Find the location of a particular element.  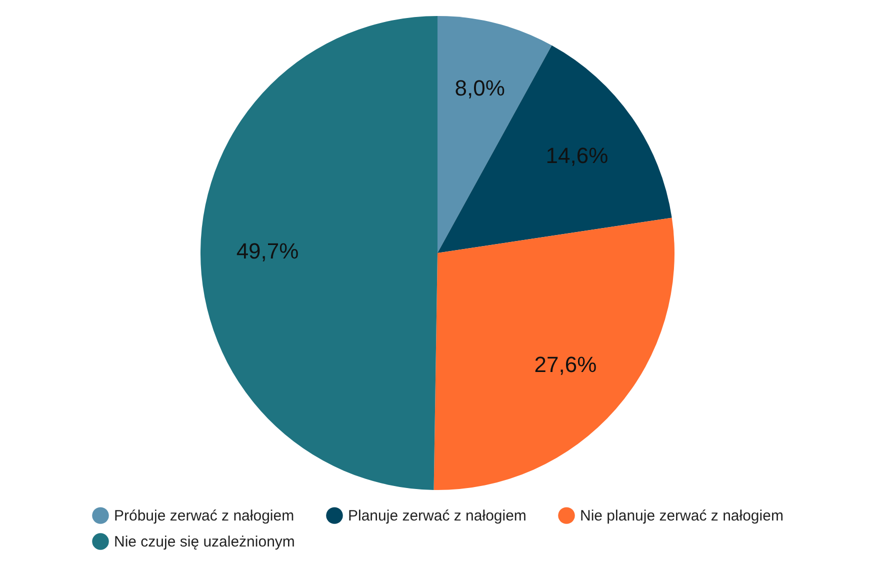

data-label: 14,6% is located at coordinates (577, 155).